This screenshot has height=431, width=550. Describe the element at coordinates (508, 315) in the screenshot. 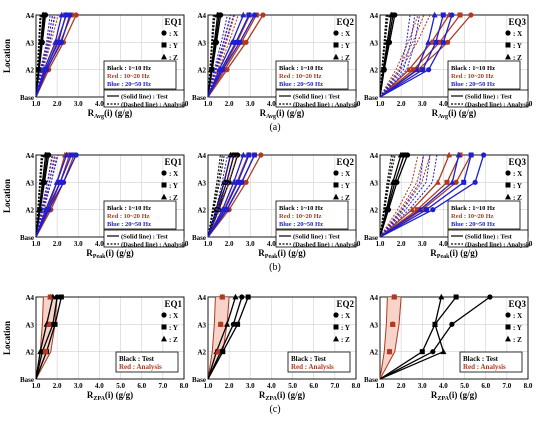

I see `panel-c-eq3-legend-marker` at that location.